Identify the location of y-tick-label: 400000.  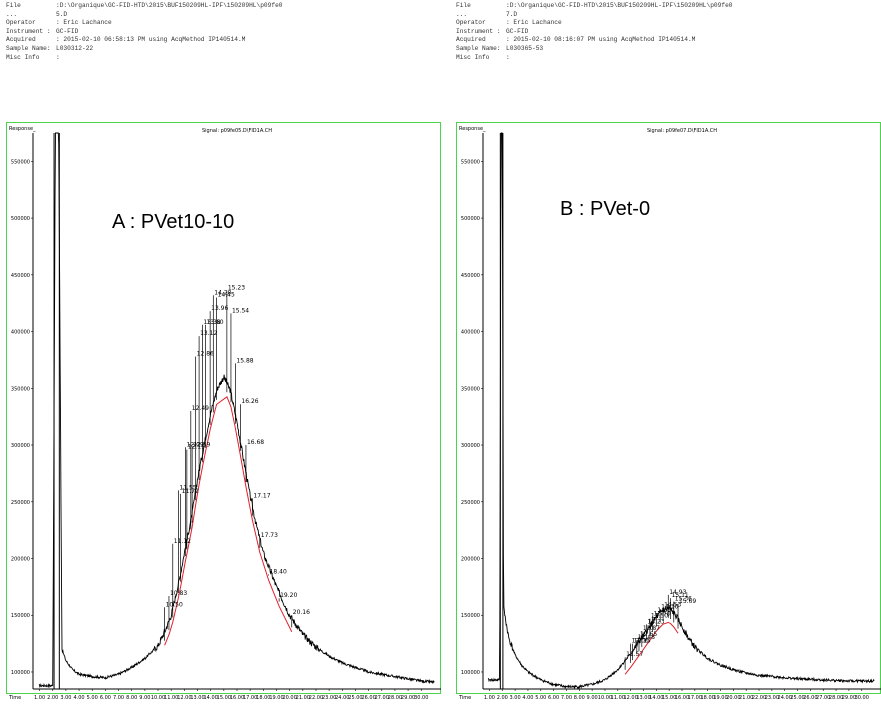
(470, 333).